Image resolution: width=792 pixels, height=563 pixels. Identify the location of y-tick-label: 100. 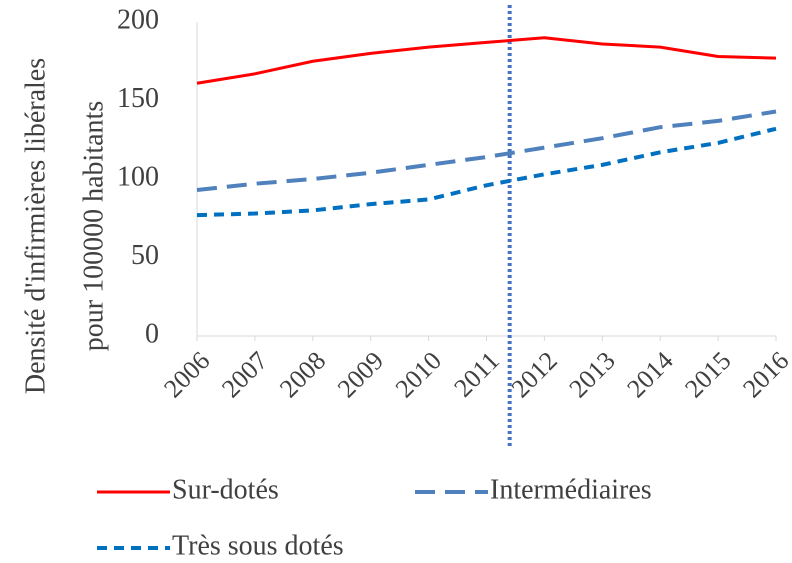
(138, 176).